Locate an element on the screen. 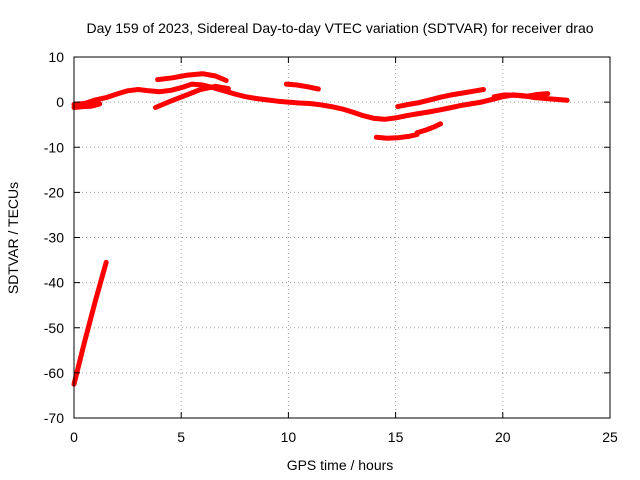  series-upper-arc is located at coordinates (192, 77).